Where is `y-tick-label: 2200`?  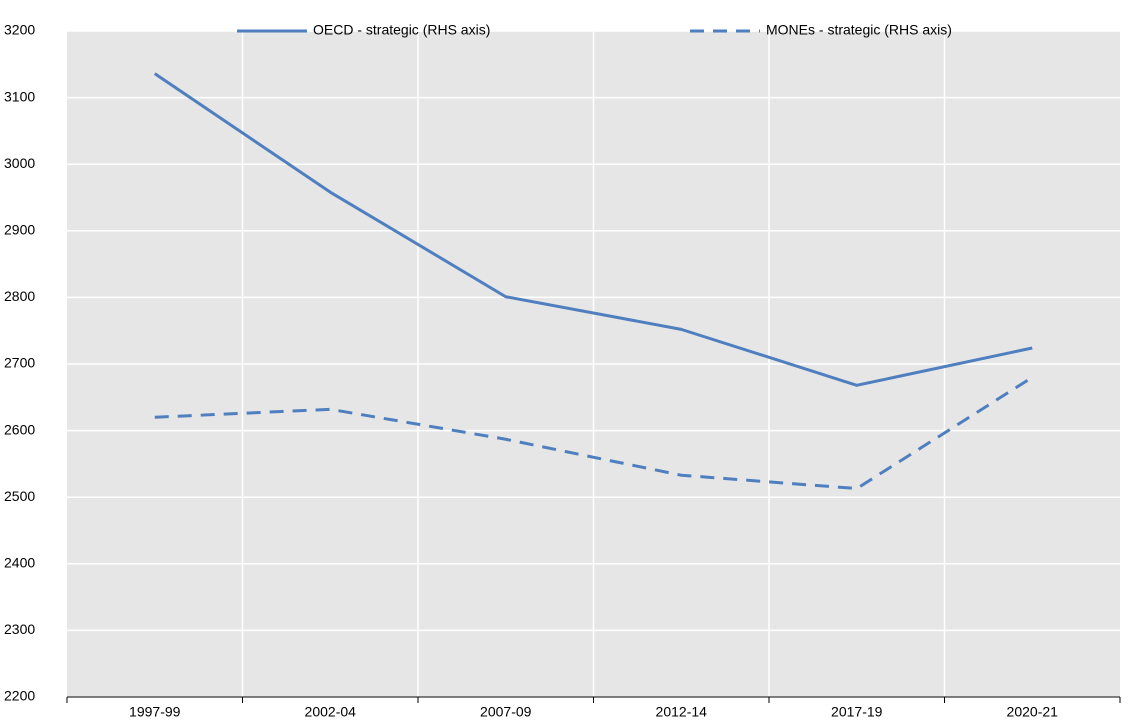 y-tick-label: 2200 is located at coordinates (19, 696).